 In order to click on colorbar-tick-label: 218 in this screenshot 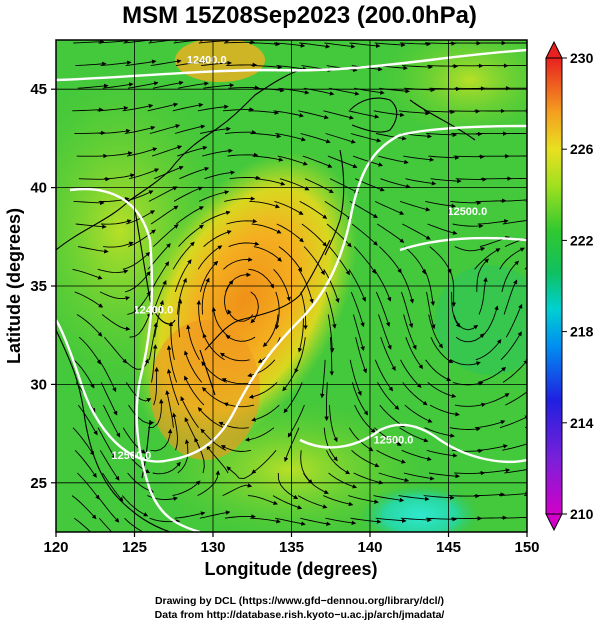, I will do `click(582, 332)`.